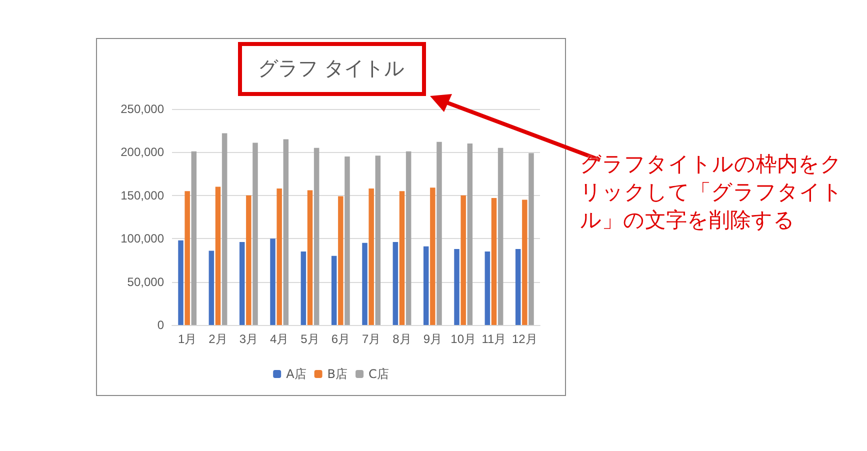 The image size is (867, 451). Describe the element at coordinates (142, 195) in the screenshot. I see `y-tick-label: 150,000` at that location.